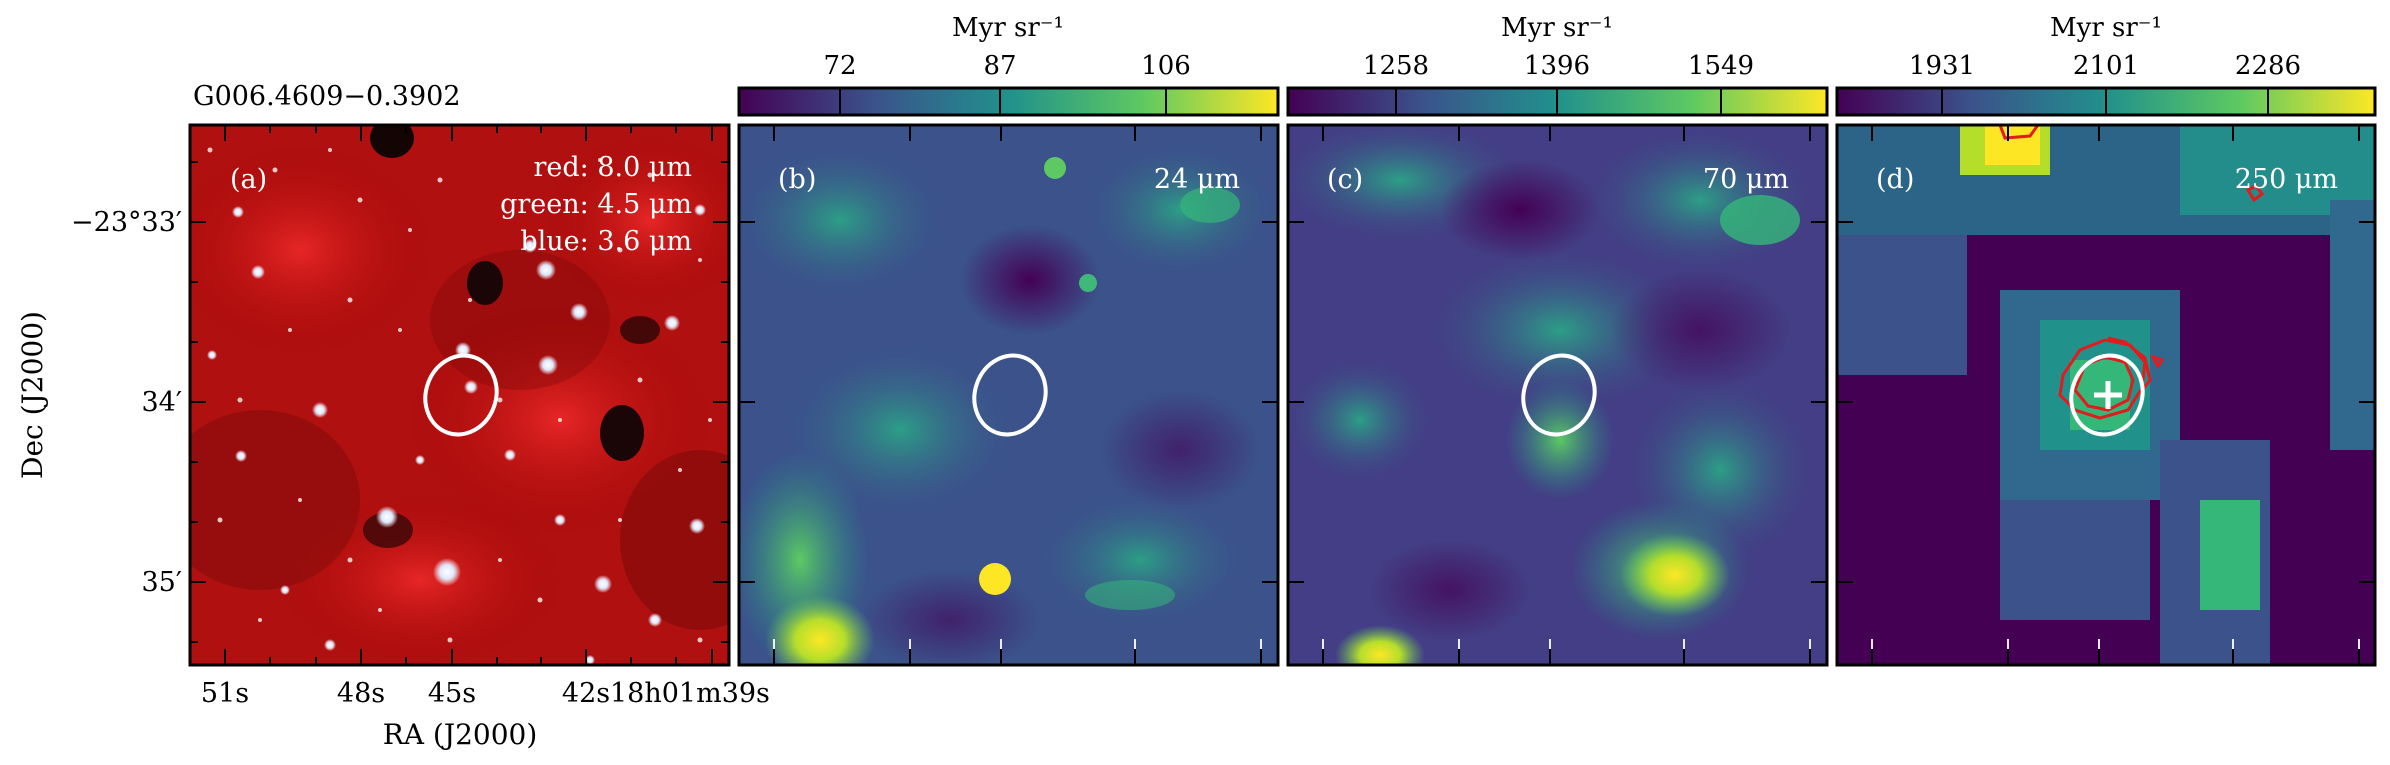  I want to click on panel-a-legend-green: green: 4.5 μm, so click(596, 204).